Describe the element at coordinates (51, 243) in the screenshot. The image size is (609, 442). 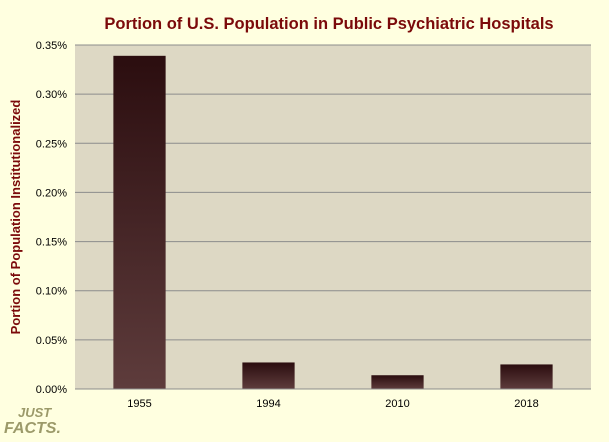
I see `y-tick-label: 0.15%` at that location.